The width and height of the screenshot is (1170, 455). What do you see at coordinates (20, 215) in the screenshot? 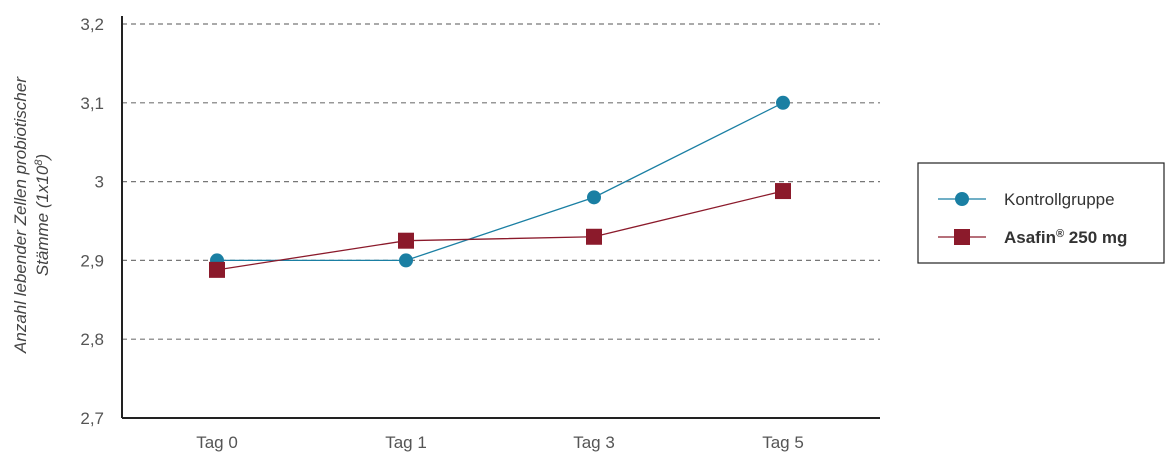
I see `y-axis-label-line1: Anzahl lebender Zellen probiotischer` at bounding box center [20, 215].